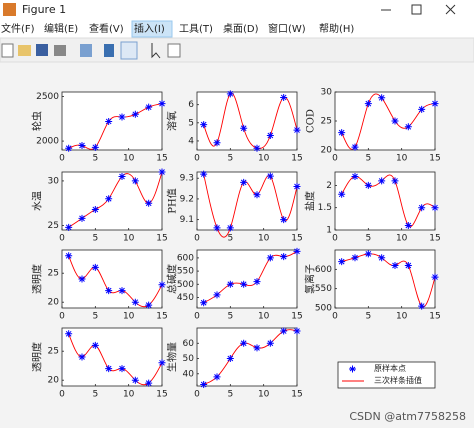 This screenshot has width=474, height=428. Describe the element at coordinates (60, 50) in the screenshot. I see `tool-print` at that location.